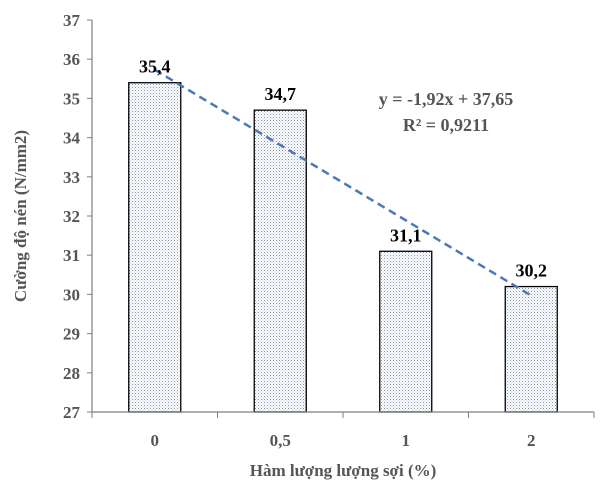  Describe the element at coordinates (446, 99) in the screenshot. I see `trendline-equation: y = -1,92x + 37,65` at that location.